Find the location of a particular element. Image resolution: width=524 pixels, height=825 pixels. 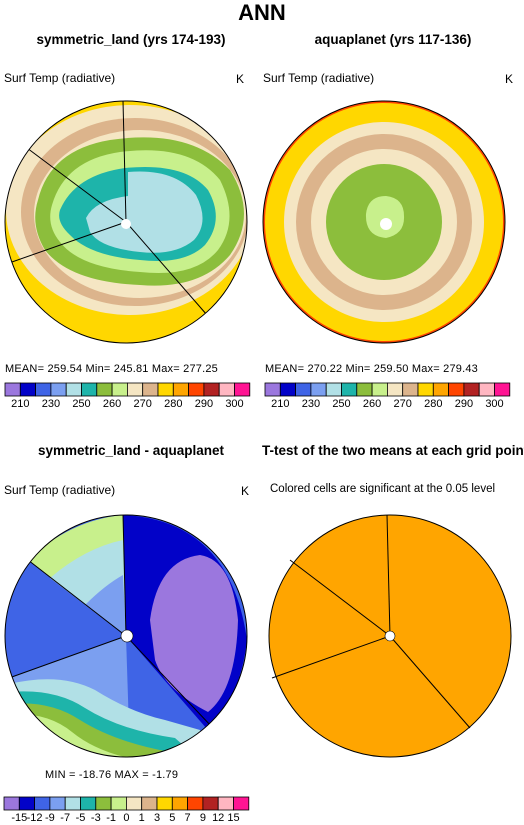

p3-fill-7b9ff0 is located at coordinates (105, 605).